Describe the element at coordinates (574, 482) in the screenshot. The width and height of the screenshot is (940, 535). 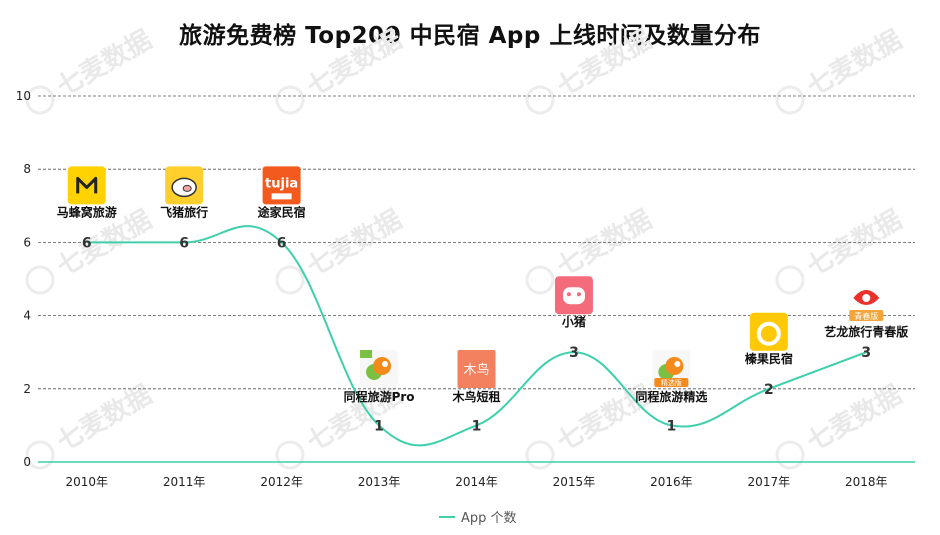
I see `x-tick-label: 2015年` at that location.